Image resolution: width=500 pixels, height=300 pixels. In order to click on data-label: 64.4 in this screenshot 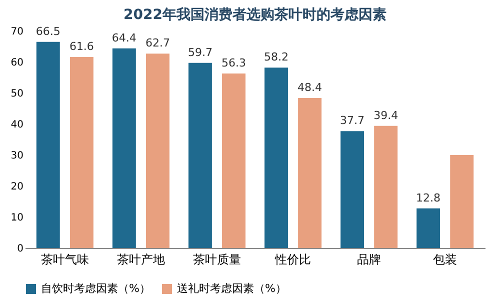, I will do `click(124, 37)`.